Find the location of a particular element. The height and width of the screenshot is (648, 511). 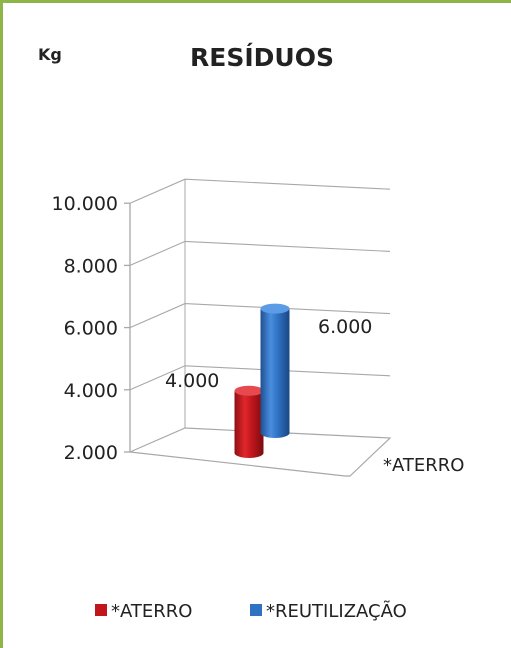

chart-title: RESÍDUOS is located at coordinates (262, 57).